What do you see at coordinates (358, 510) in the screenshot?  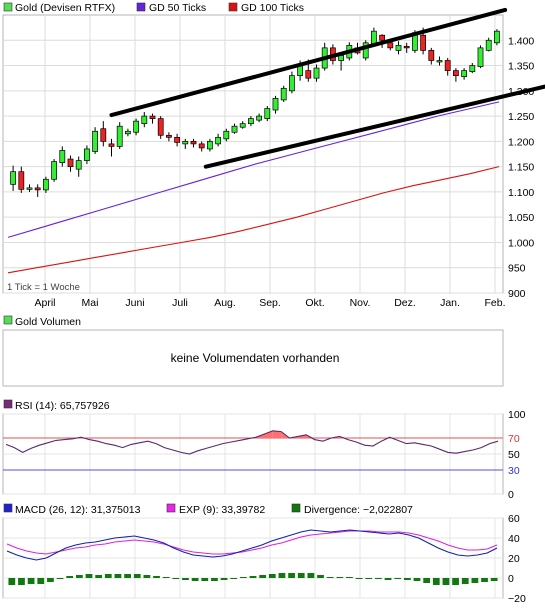 I see `divergence-legend: Divergence: −2,022807` at bounding box center [358, 510].